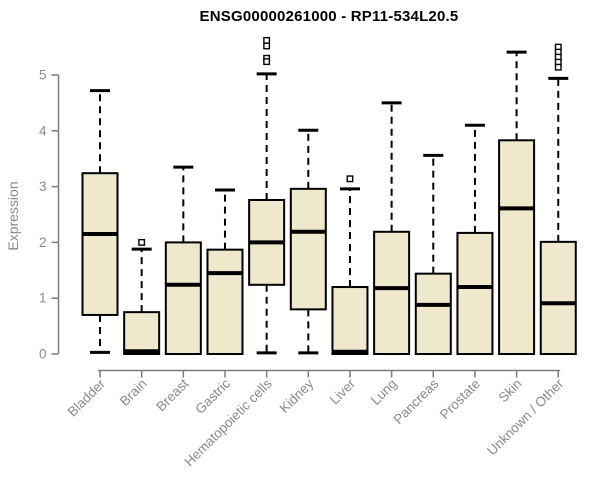 The width and height of the screenshot is (600, 500). Describe the element at coordinates (142, 333) in the screenshot. I see `box-brain` at that location.